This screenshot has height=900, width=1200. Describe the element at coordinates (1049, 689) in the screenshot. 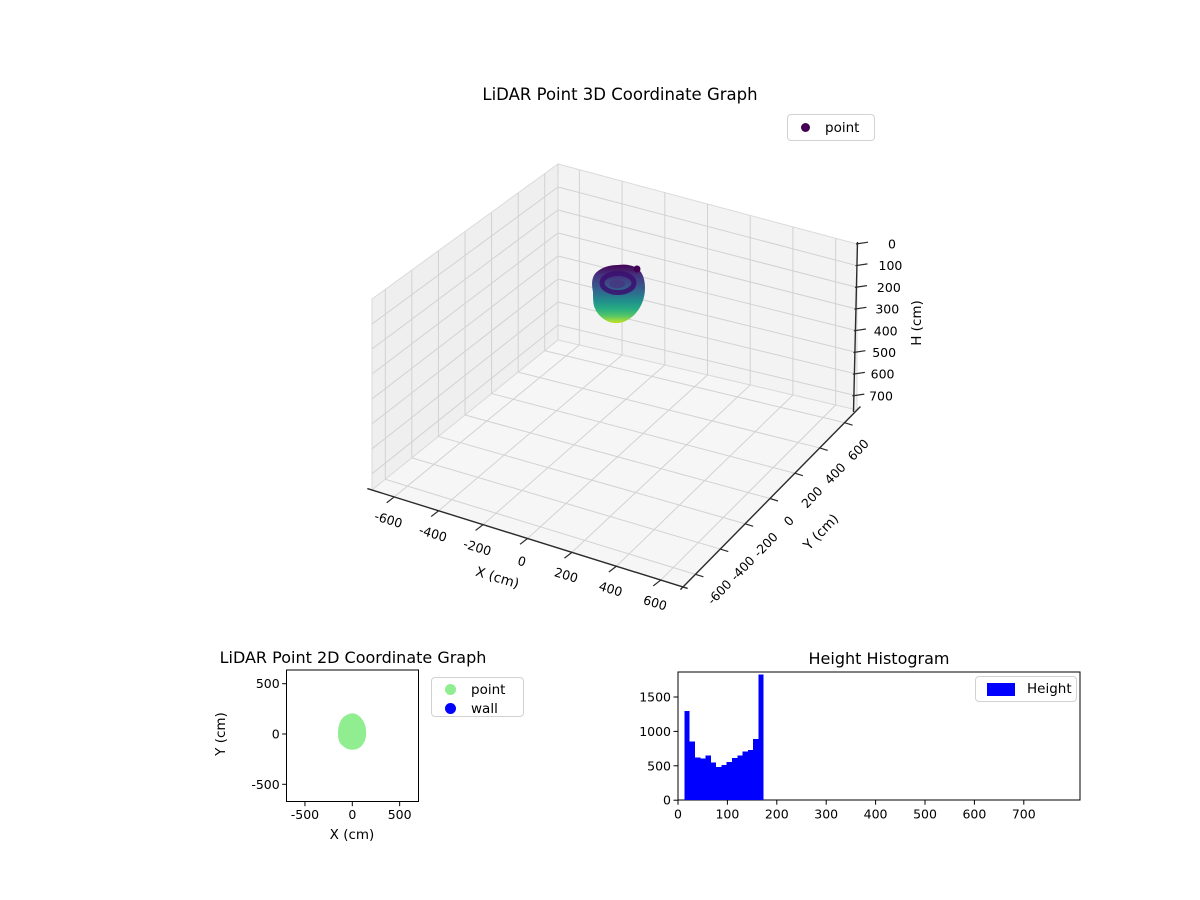

I see `legend-label: Height` at that location.